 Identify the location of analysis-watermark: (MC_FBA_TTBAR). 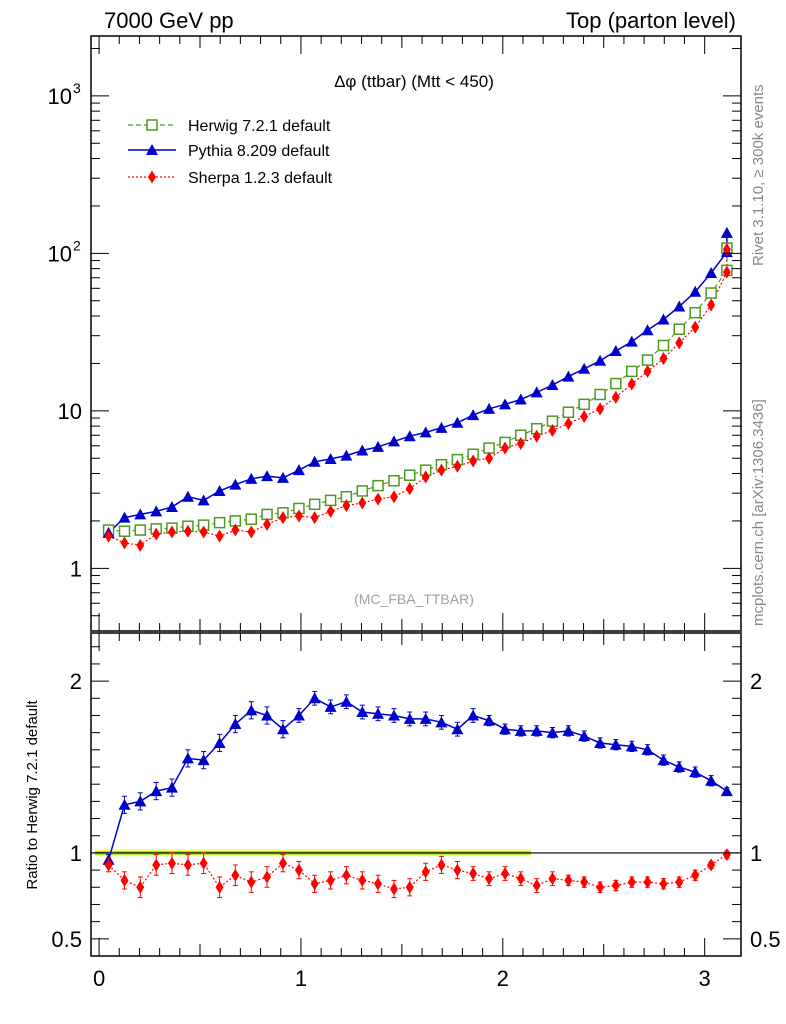
(414, 599).